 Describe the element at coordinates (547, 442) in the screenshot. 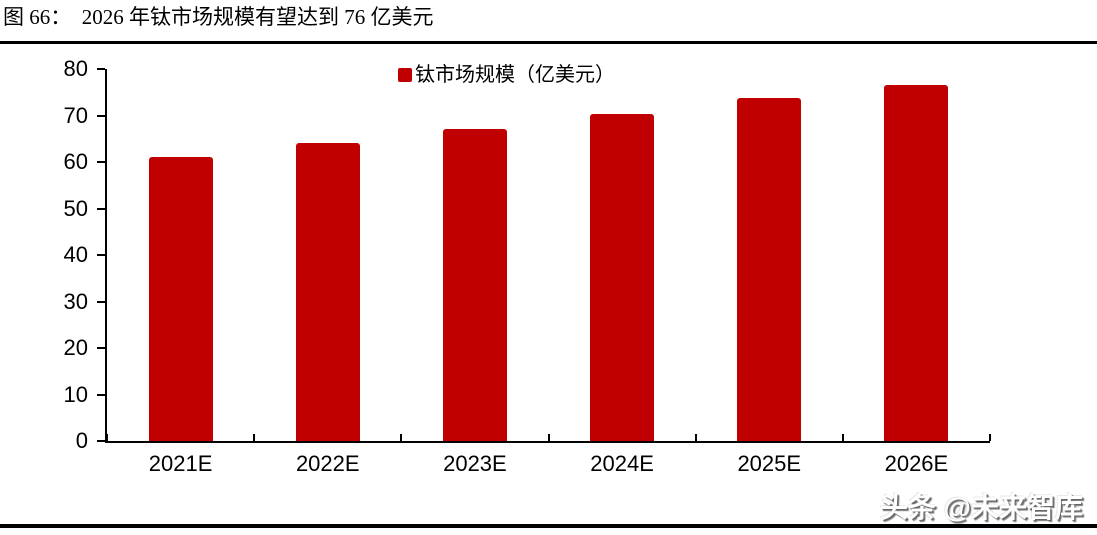

I see `x-axis-line` at that location.